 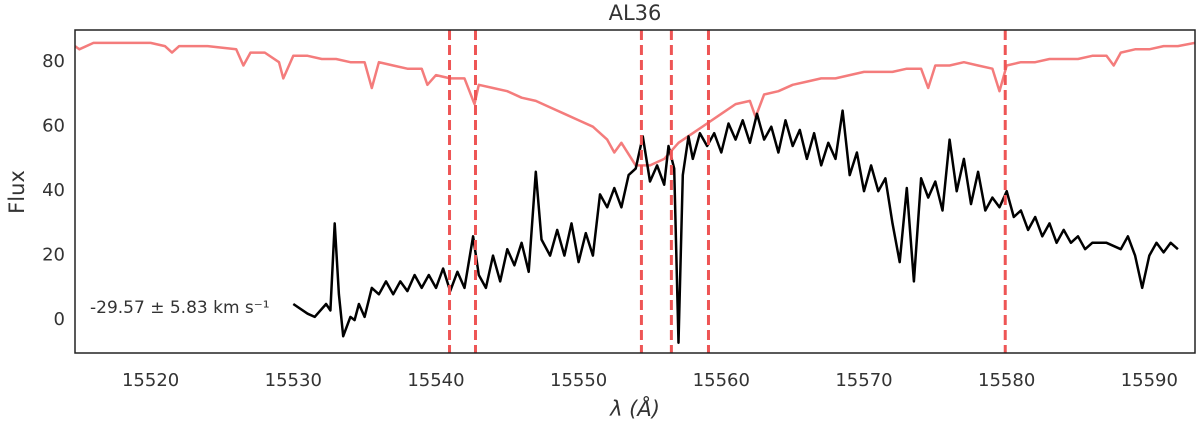 What do you see at coordinates (17, 192) in the screenshot?
I see `y-axis-label: Flux` at bounding box center [17, 192].